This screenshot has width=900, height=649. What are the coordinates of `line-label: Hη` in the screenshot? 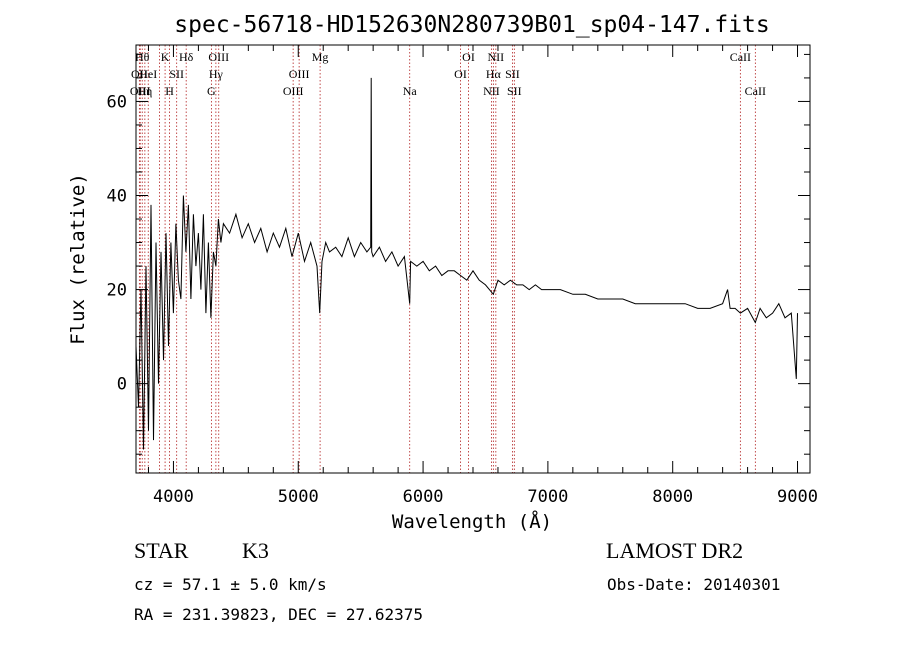 It's located at (144, 91).